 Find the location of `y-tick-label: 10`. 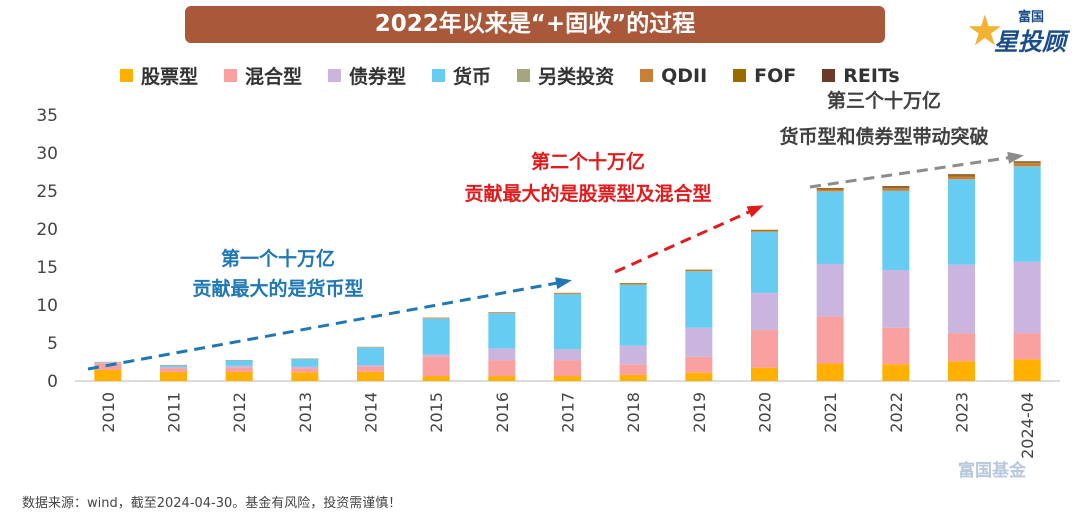

y-tick-label: 10 is located at coordinates (47, 306).